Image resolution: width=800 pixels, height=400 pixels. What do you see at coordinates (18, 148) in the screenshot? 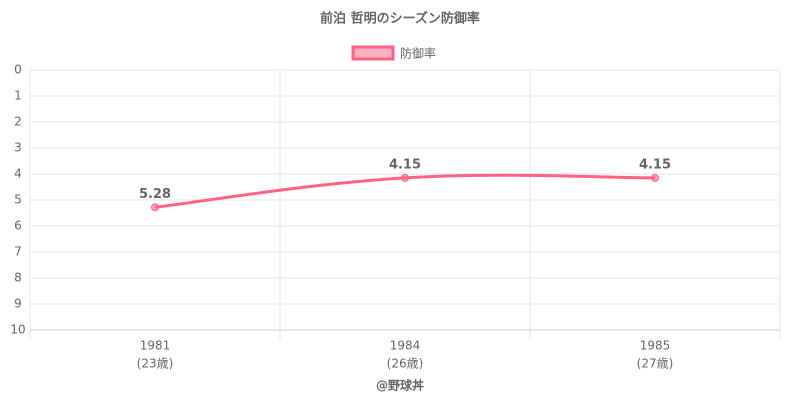
I see `y-tick-label: 3` at bounding box center [18, 148].